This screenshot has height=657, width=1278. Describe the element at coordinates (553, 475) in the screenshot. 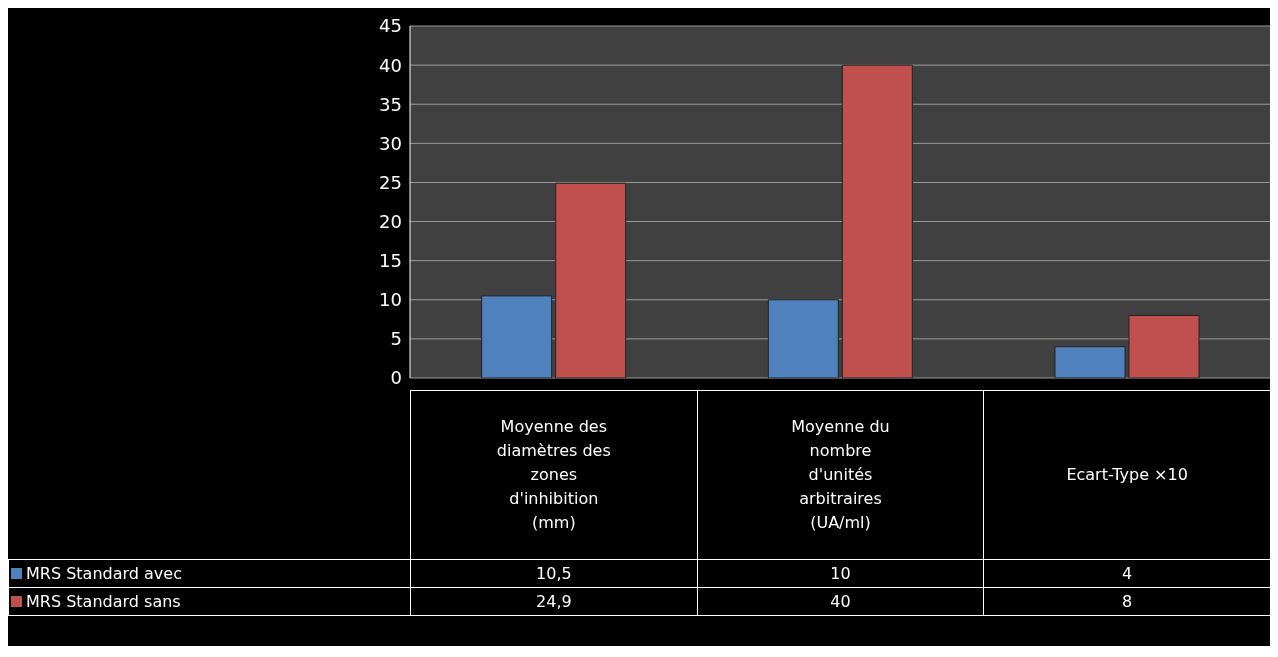

I see `x-tick-label: Moyenne des diamètres des zones d'inhibition (mm)` at that location.